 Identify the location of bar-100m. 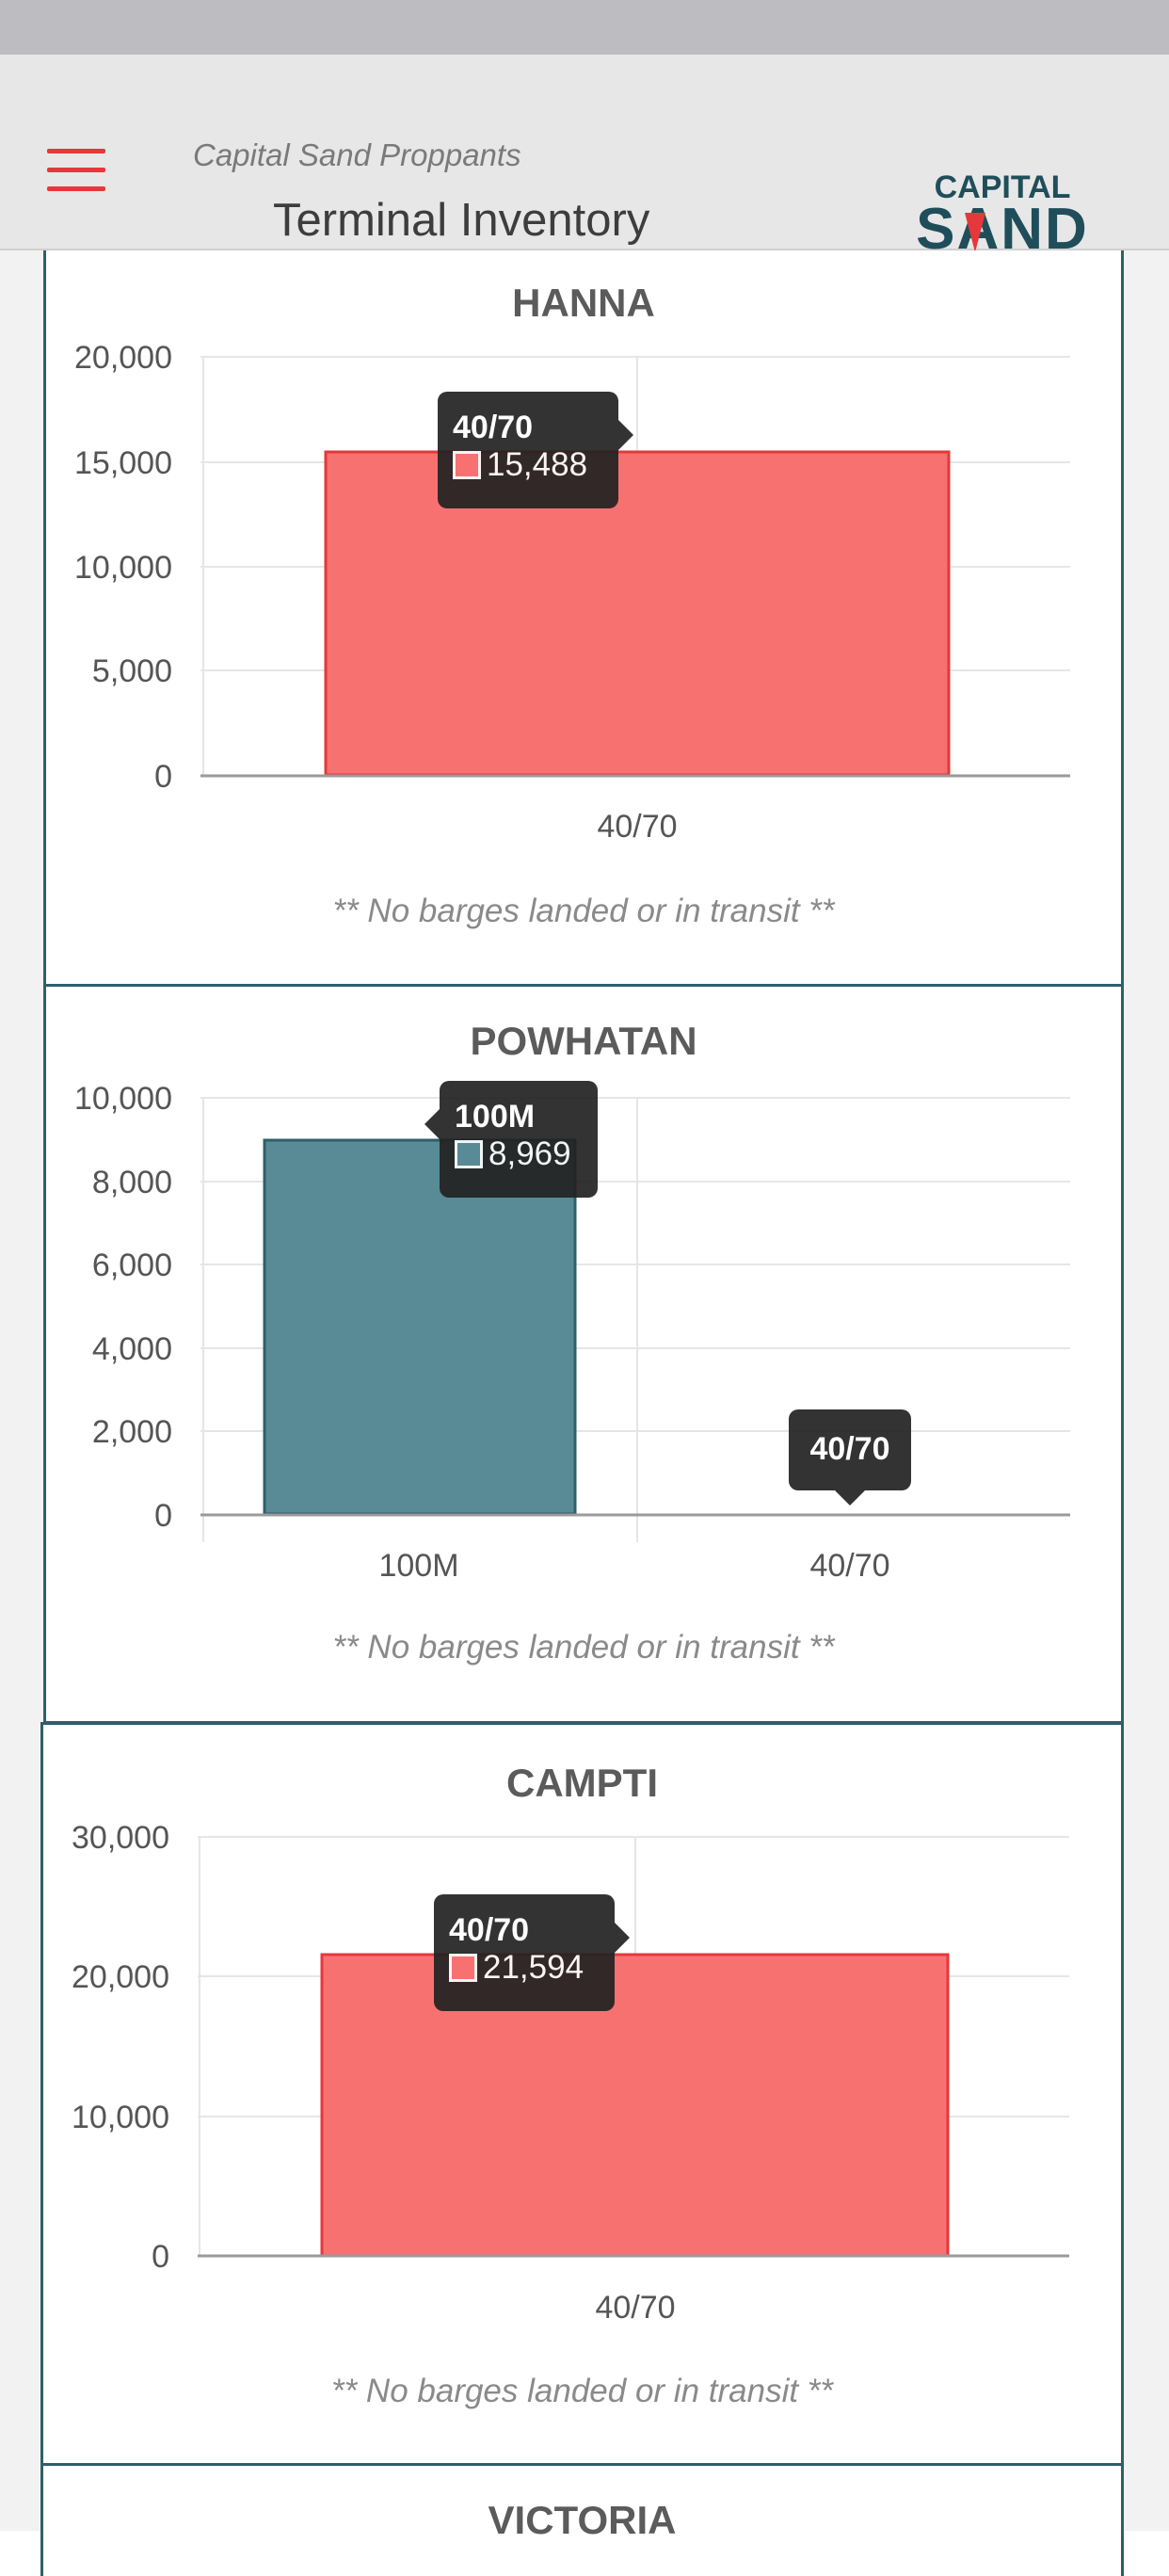
(420, 1327).